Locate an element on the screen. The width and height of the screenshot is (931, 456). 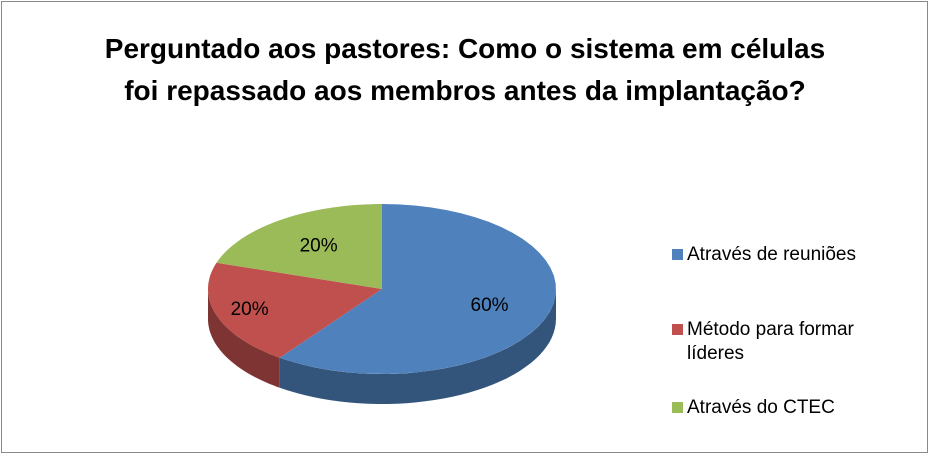
legend-label: Através do CTEC is located at coordinates (761, 407).